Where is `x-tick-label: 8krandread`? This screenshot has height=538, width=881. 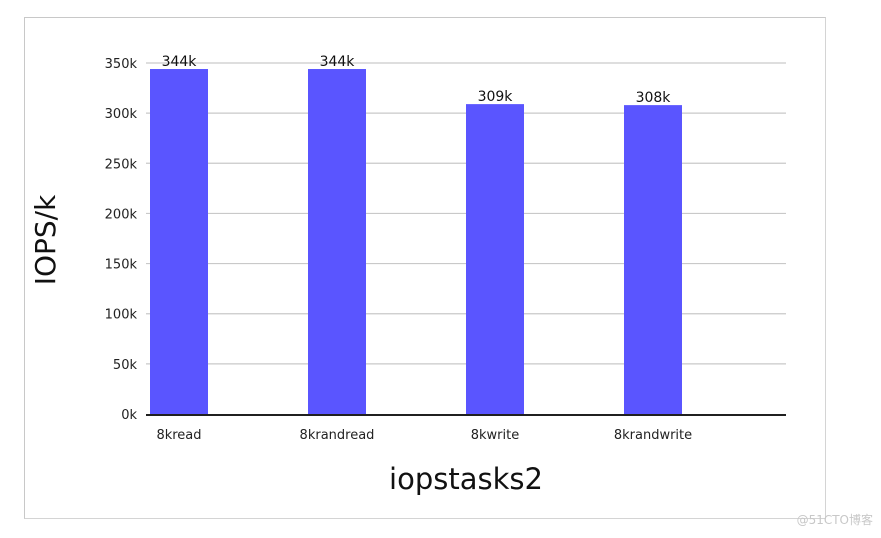 x-tick-label: 8krandread is located at coordinates (337, 435).